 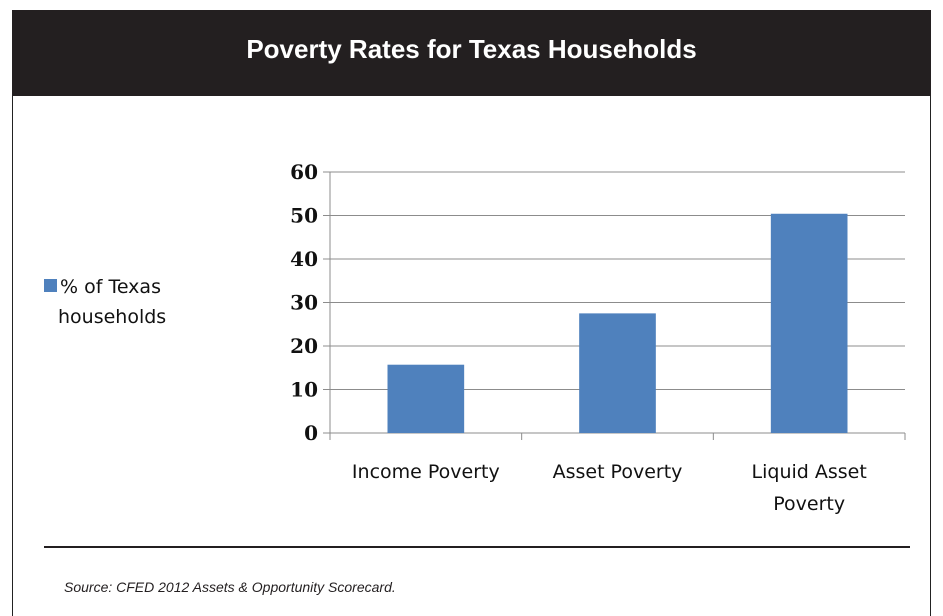 What do you see at coordinates (304, 303) in the screenshot?
I see `y-tick-label: 30` at bounding box center [304, 303].